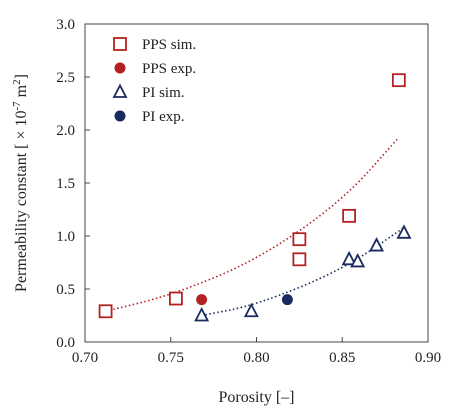  What do you see at coordinates (21, 92) in the screenshot?
I see `y-axis-title-mid: m` at bounding box center [21, 92].